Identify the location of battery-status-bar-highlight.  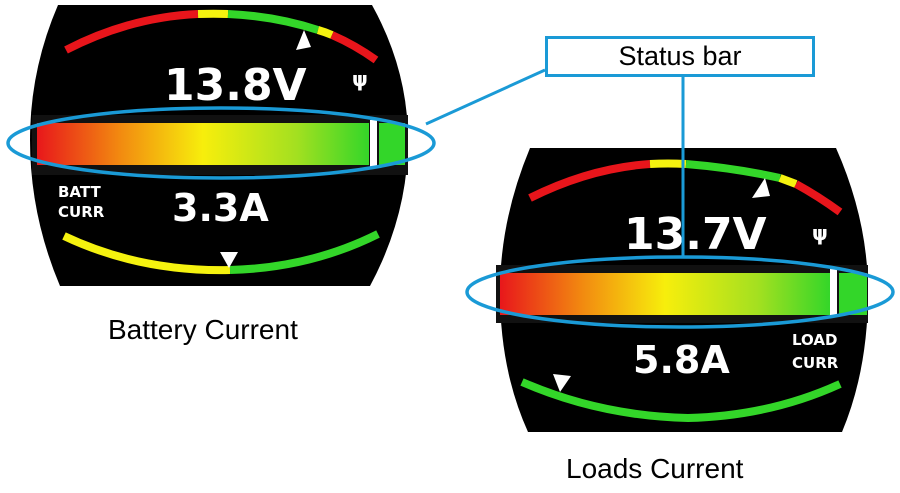
(221, 143).